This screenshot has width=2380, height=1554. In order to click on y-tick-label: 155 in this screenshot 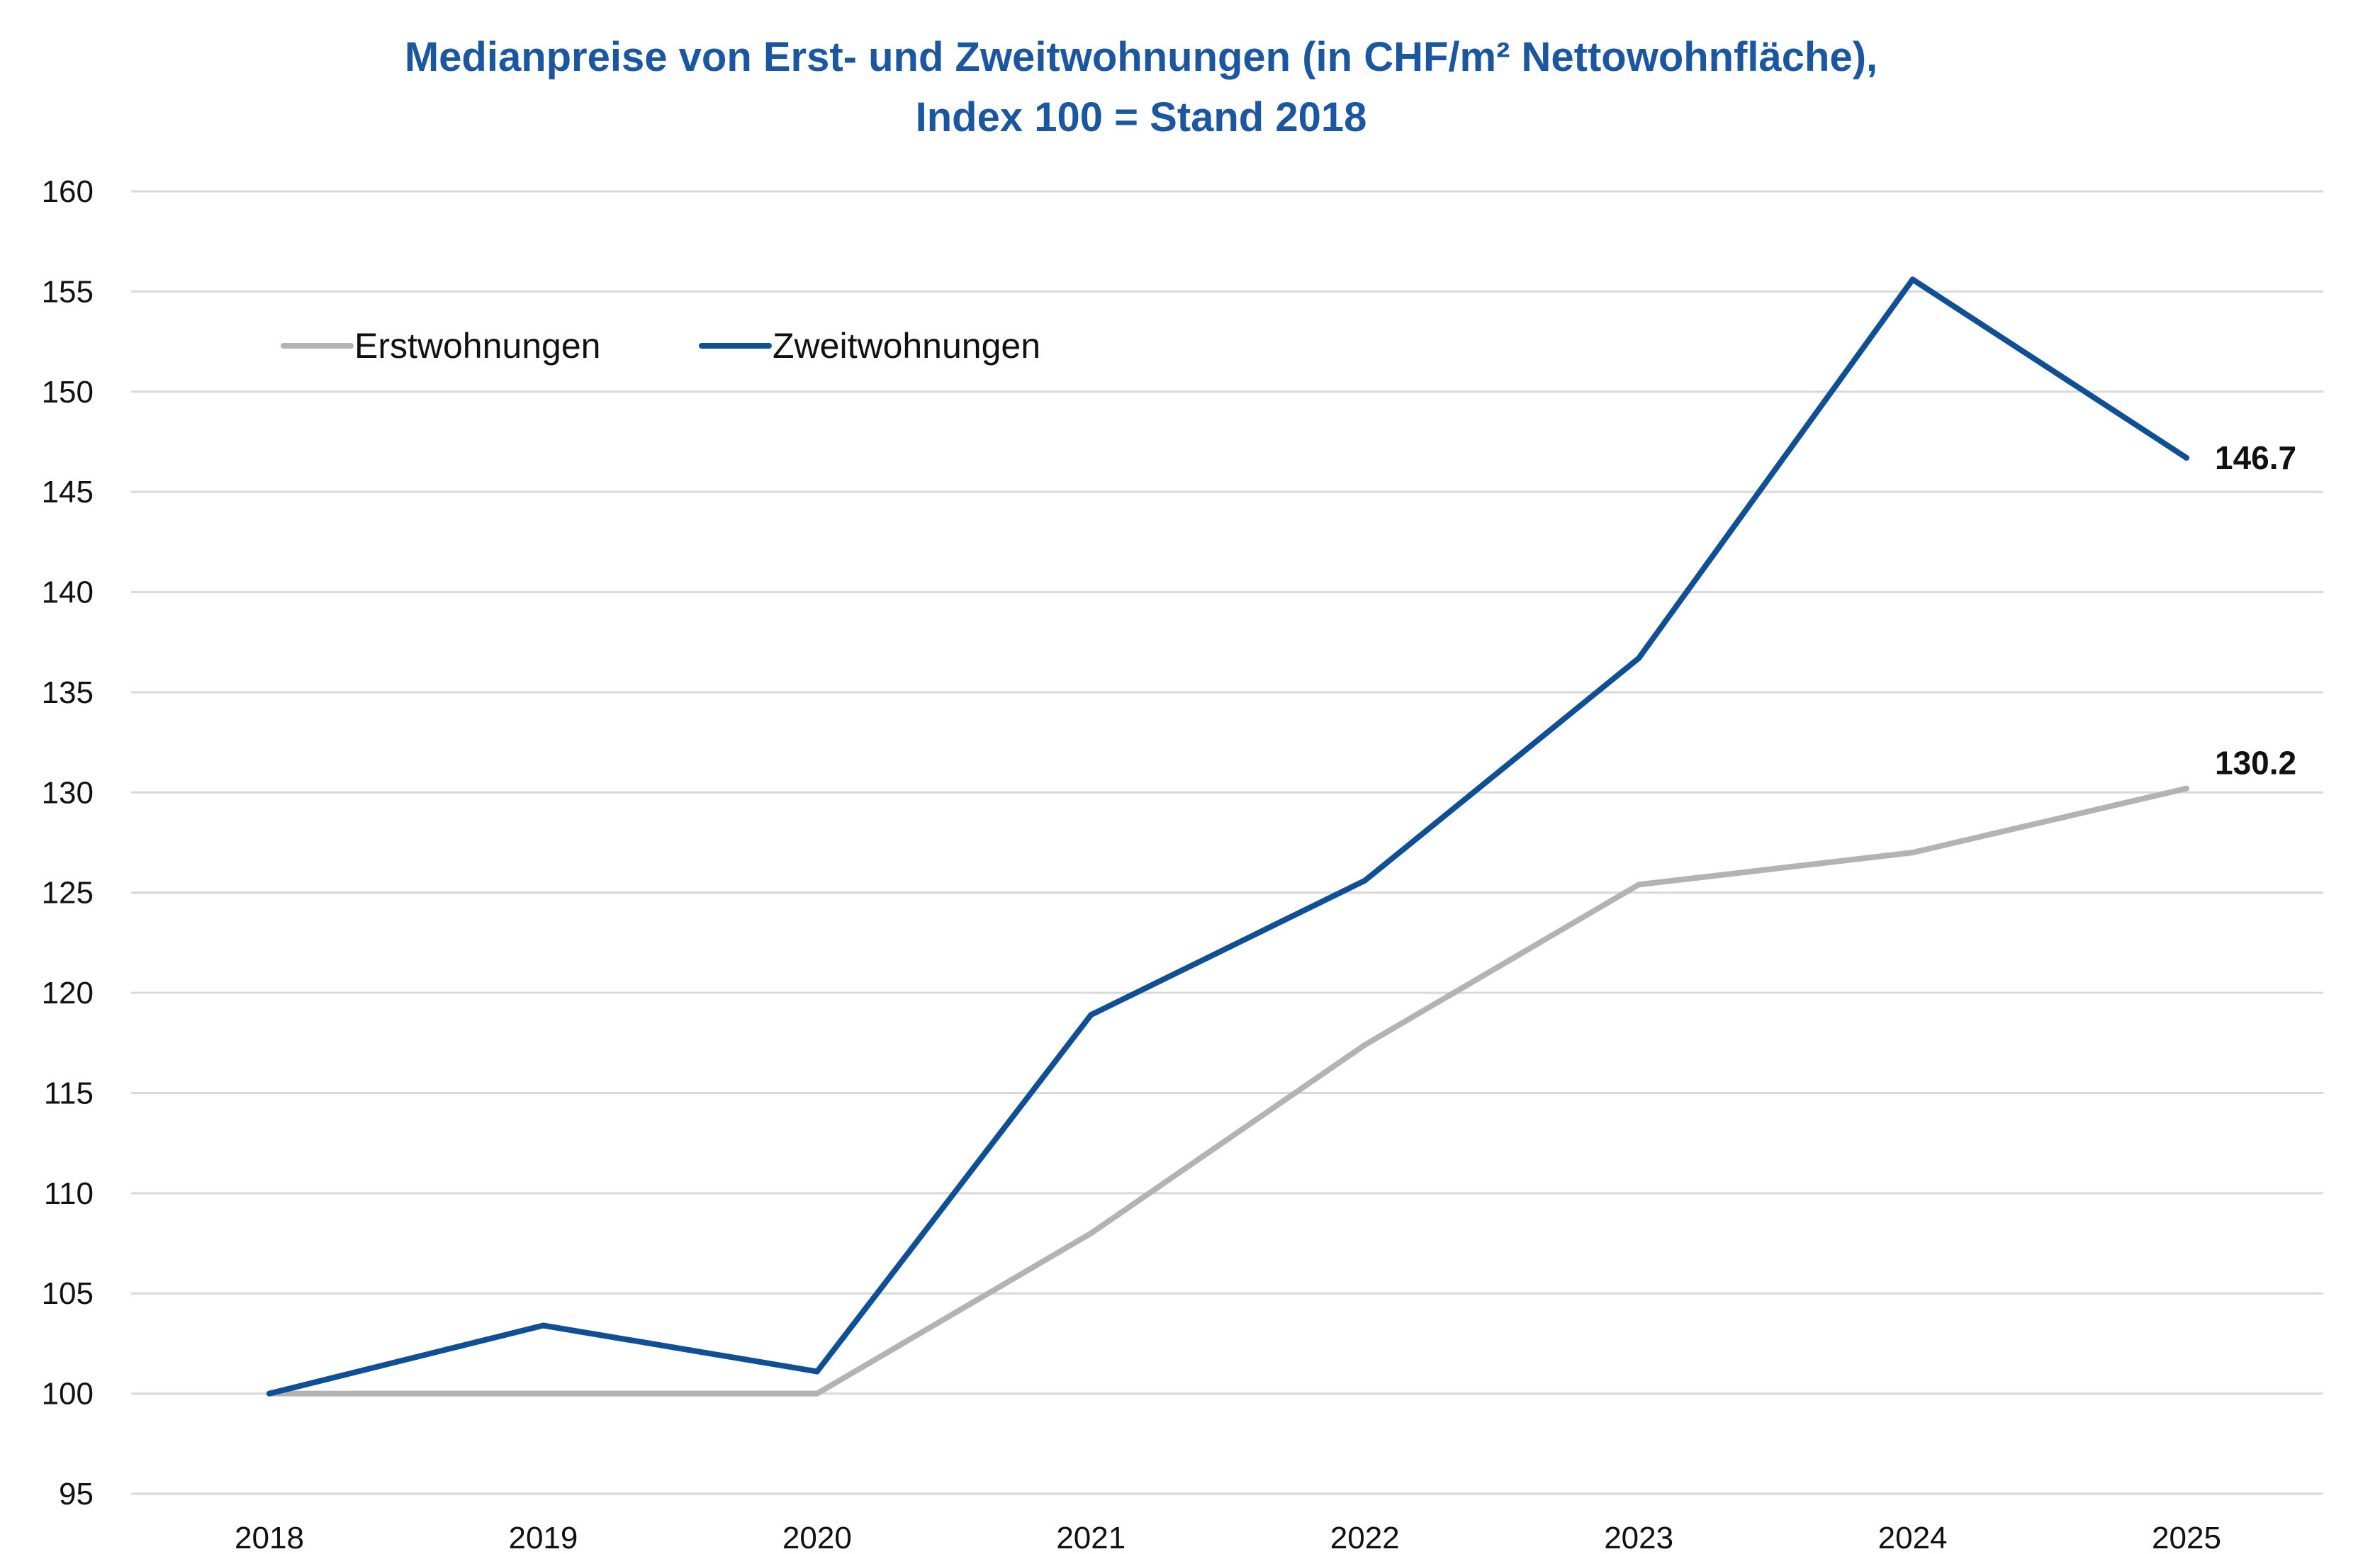, I will do `click(68, 291)`.